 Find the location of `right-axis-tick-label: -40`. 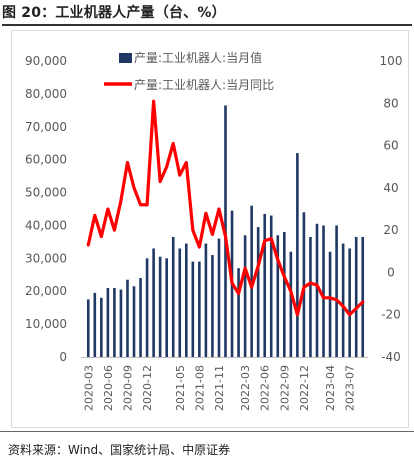

right-axis-tick-label: -40 is located at coordinates (391, 357).